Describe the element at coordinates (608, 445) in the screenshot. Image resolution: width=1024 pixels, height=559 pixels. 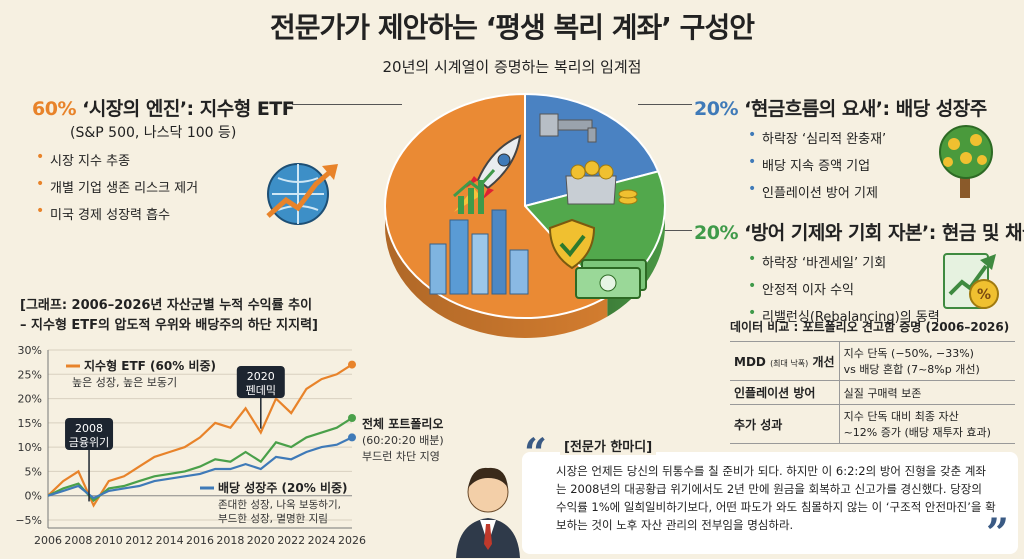
I see `quote-label: [전문가 한마디]` at that location.